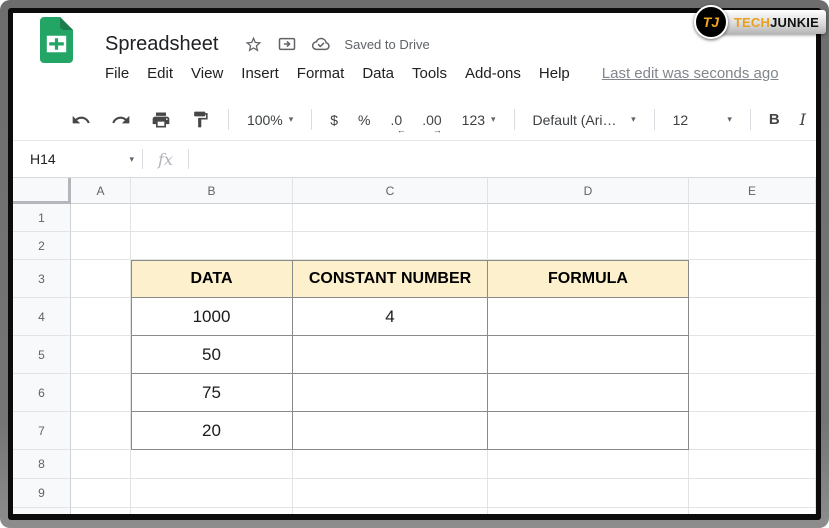  Describe the element at coordinates (588, 493) in the screenshot. I see `cell-d9` at that location.